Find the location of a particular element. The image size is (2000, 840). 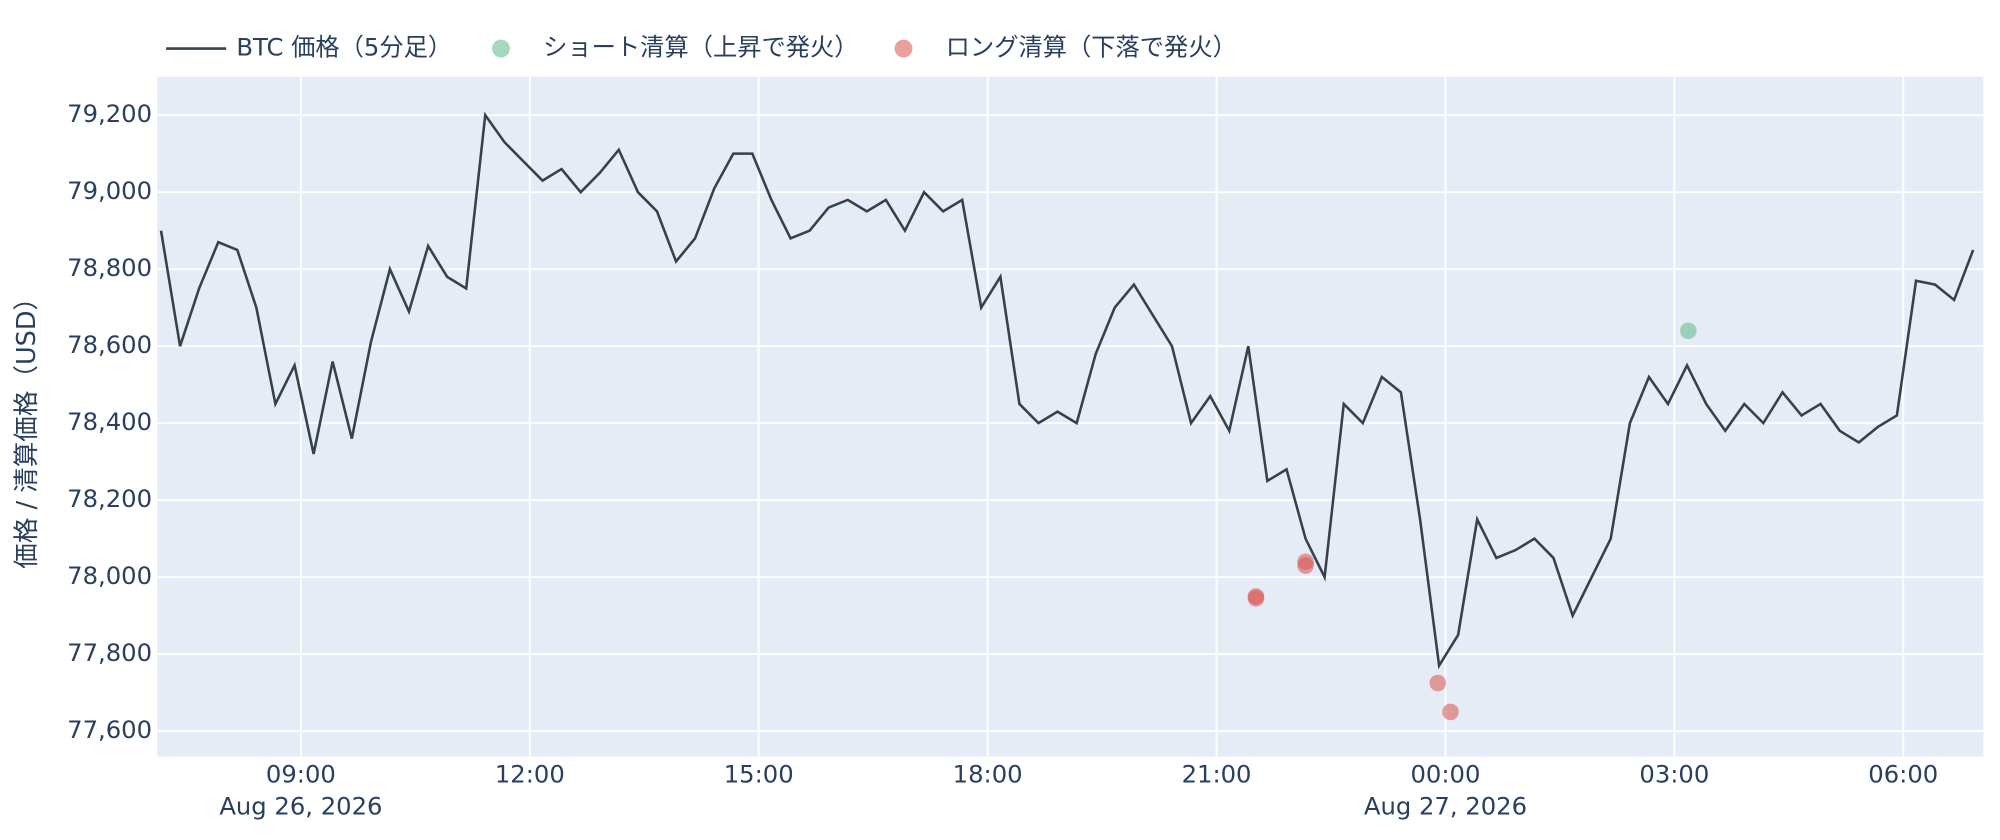

legend-label: ショート清算（上昇で発火） is located at coordinates (700, 47).